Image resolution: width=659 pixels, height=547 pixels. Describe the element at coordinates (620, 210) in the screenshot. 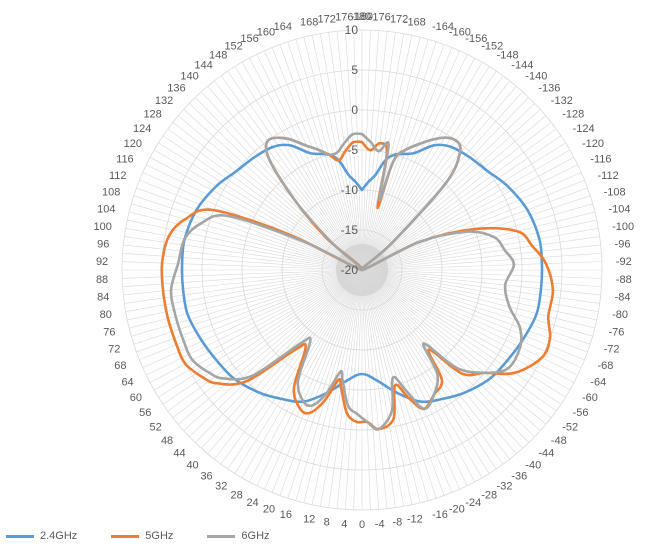

I see `angle-tick-label: -104` at that location.